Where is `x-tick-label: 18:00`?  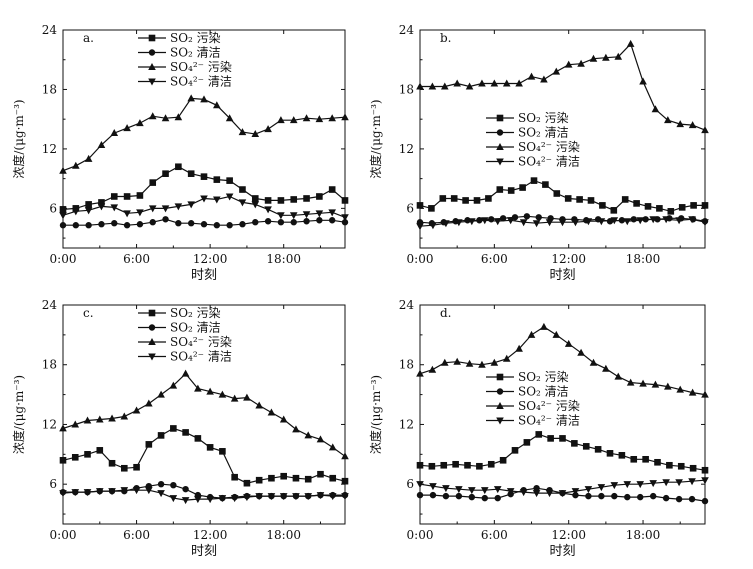
x-tick-label: 18:00 is located at coordinates (283, 259).